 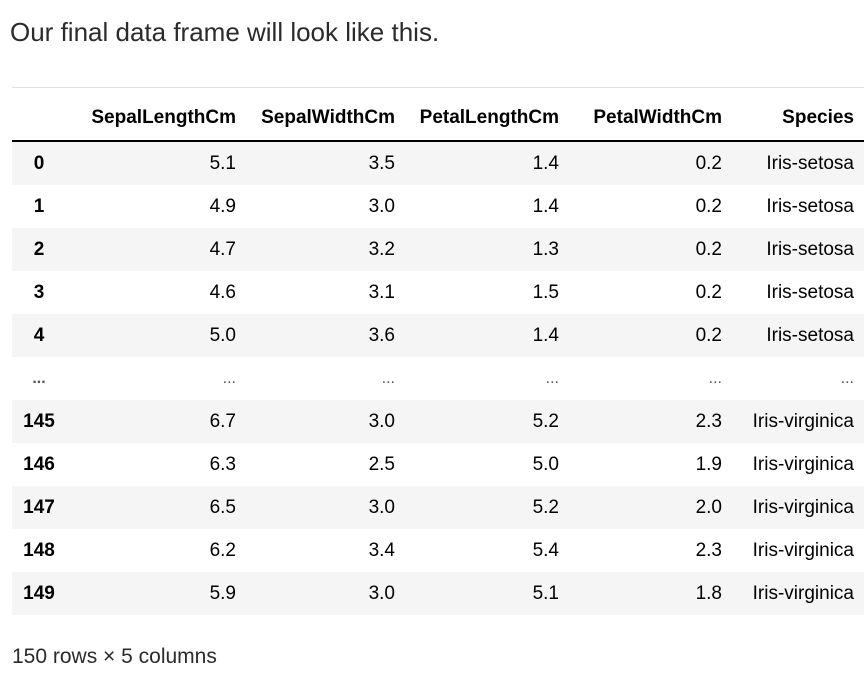 What do you see at coordinates (222, 550) in the screenshot?
I see `table-cell: 6.2` at bounding box center [222, 550].